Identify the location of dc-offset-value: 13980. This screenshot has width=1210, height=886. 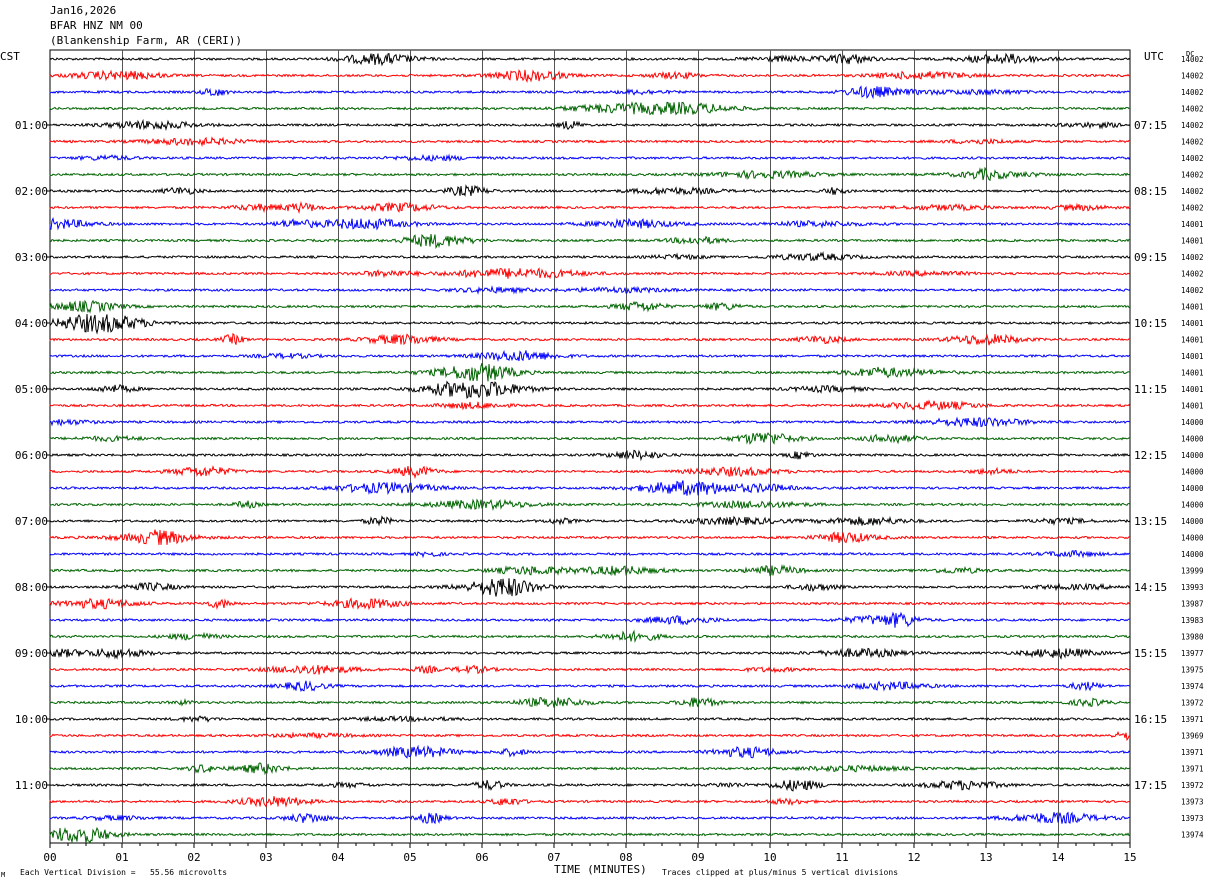
(1192, 637).